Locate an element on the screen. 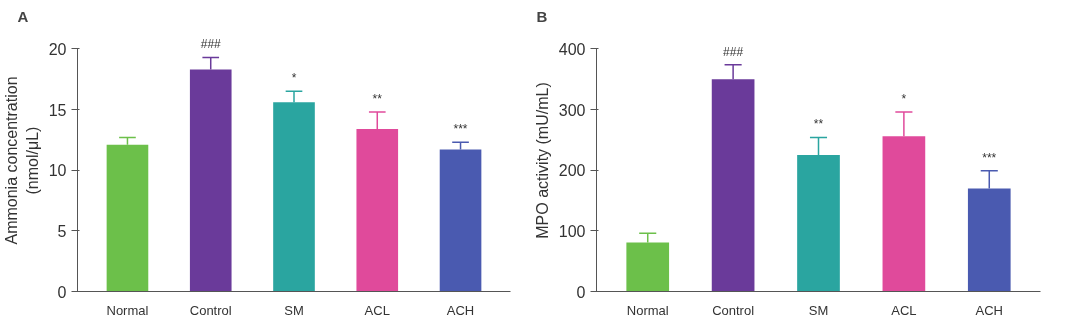 This screenshot has height=327, width=1075. y-tick-label: 20 is located at coordinates (57, 49).